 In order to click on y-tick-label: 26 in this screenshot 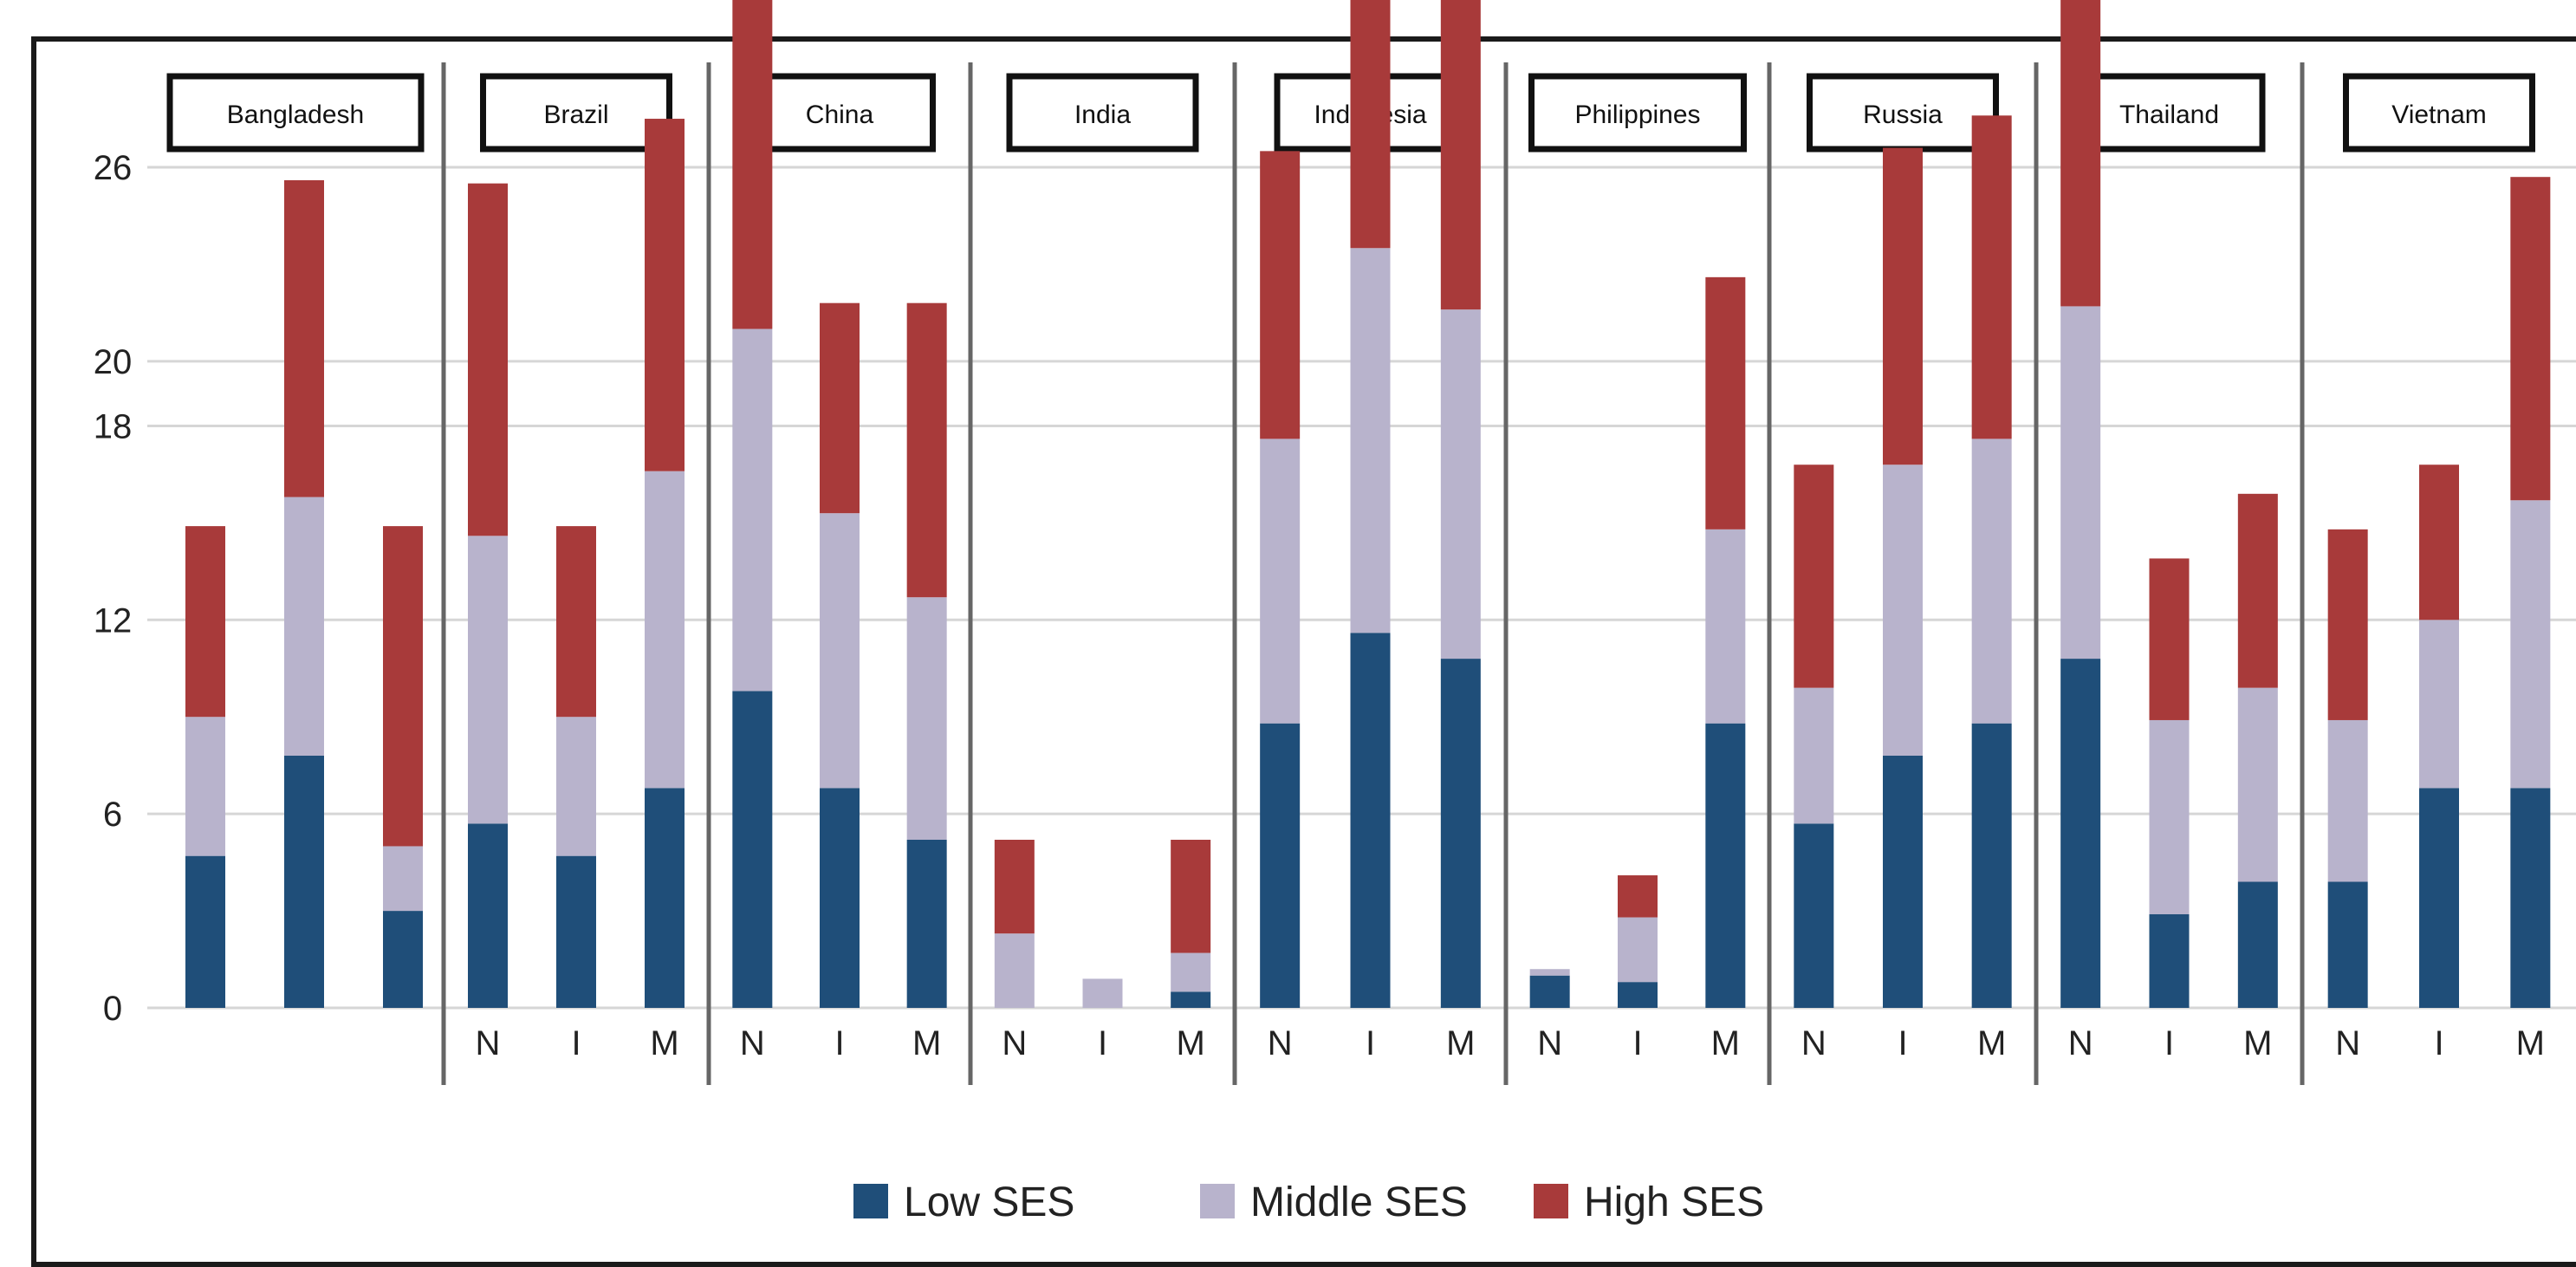, I will do `click(114, 168)`.